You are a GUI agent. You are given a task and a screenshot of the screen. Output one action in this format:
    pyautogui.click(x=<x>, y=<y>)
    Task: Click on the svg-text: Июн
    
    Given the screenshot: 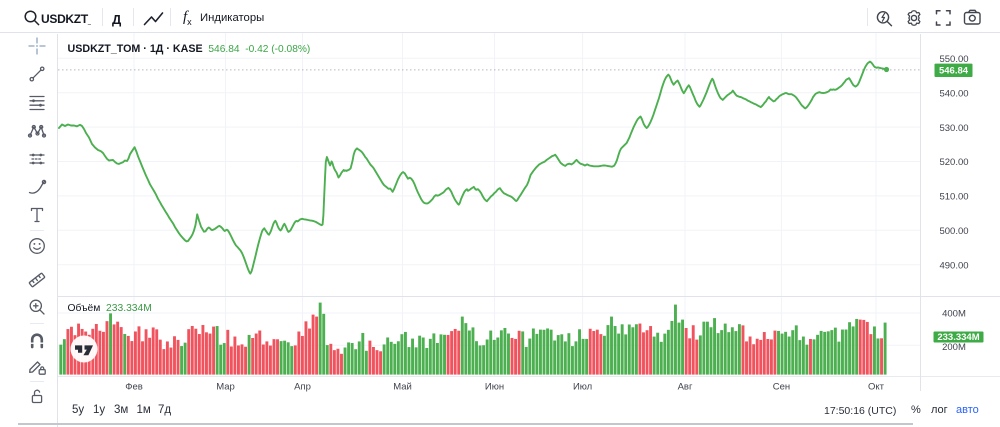 What is the action you would take?
    pyautogui.click(x=494, y=387)
    